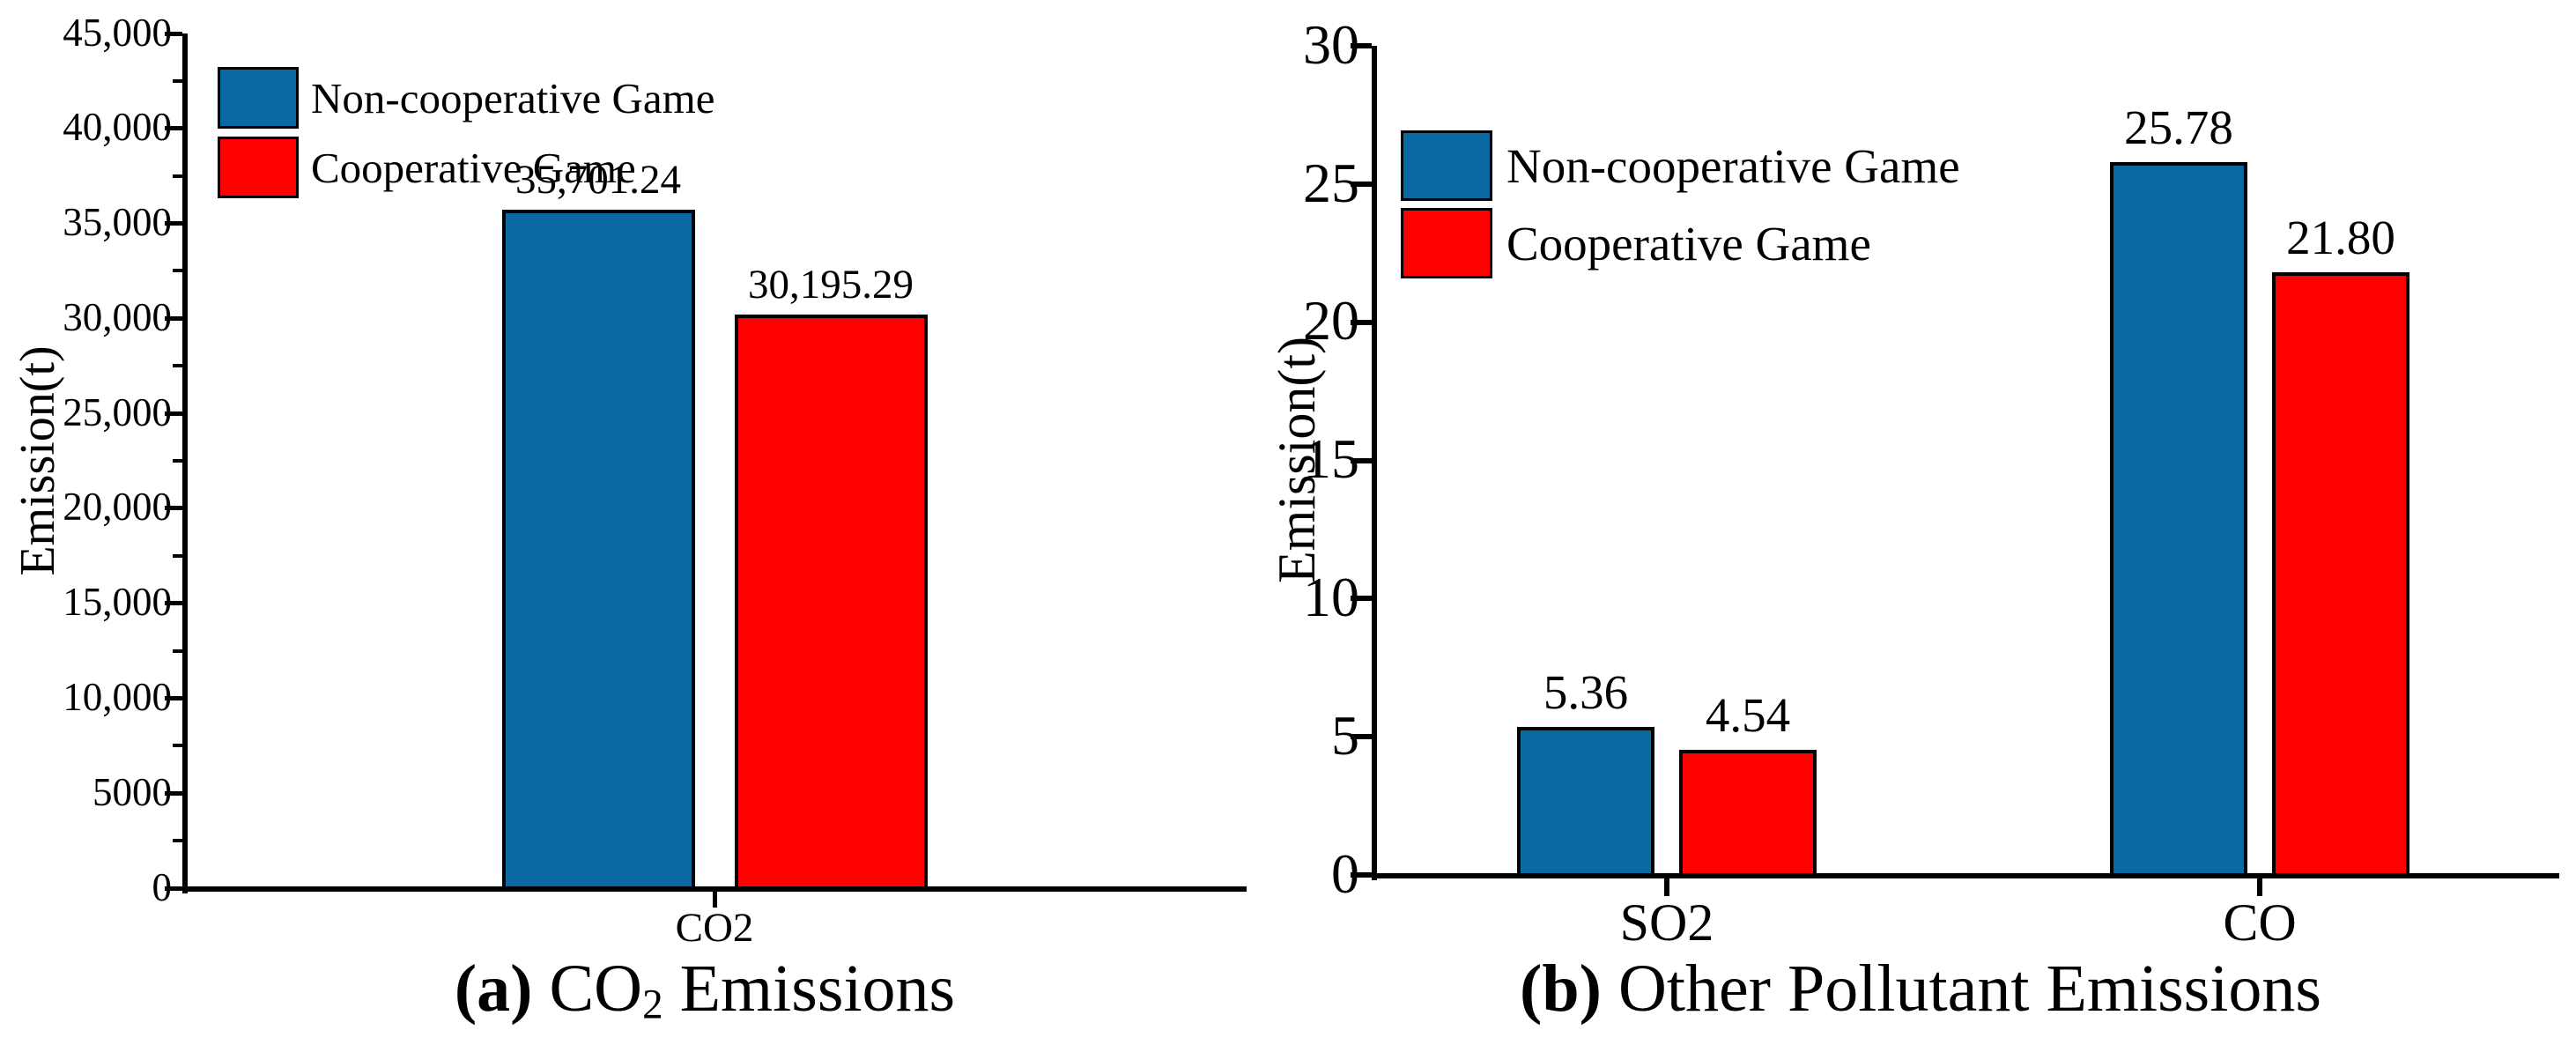 This screenshot has height=1045, width=2576. I want to click on y-tick-label: 25, so click(1331, 182).